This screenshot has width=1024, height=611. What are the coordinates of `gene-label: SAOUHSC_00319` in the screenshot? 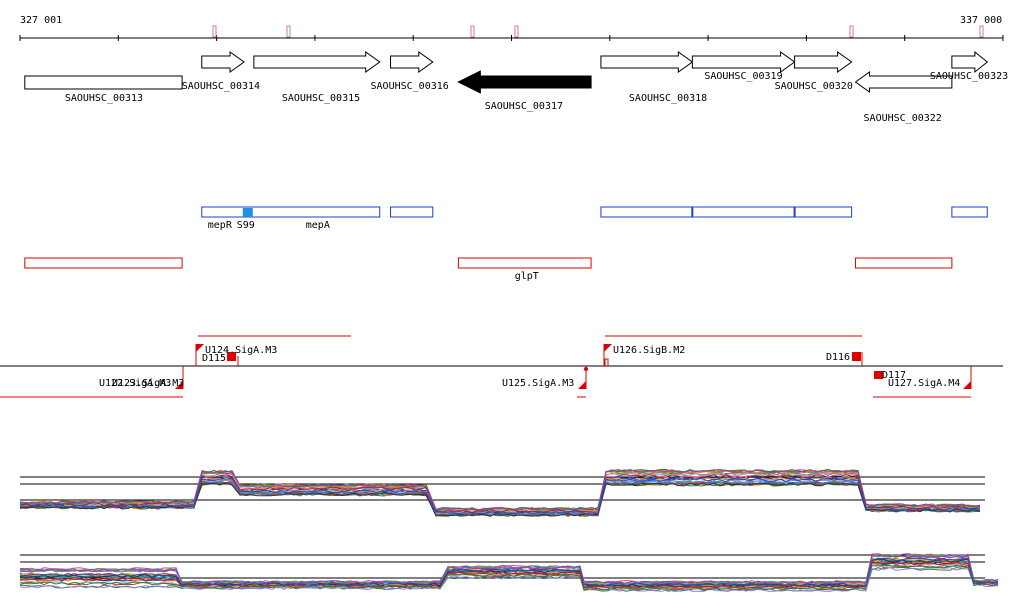 It's located at (743, 76).